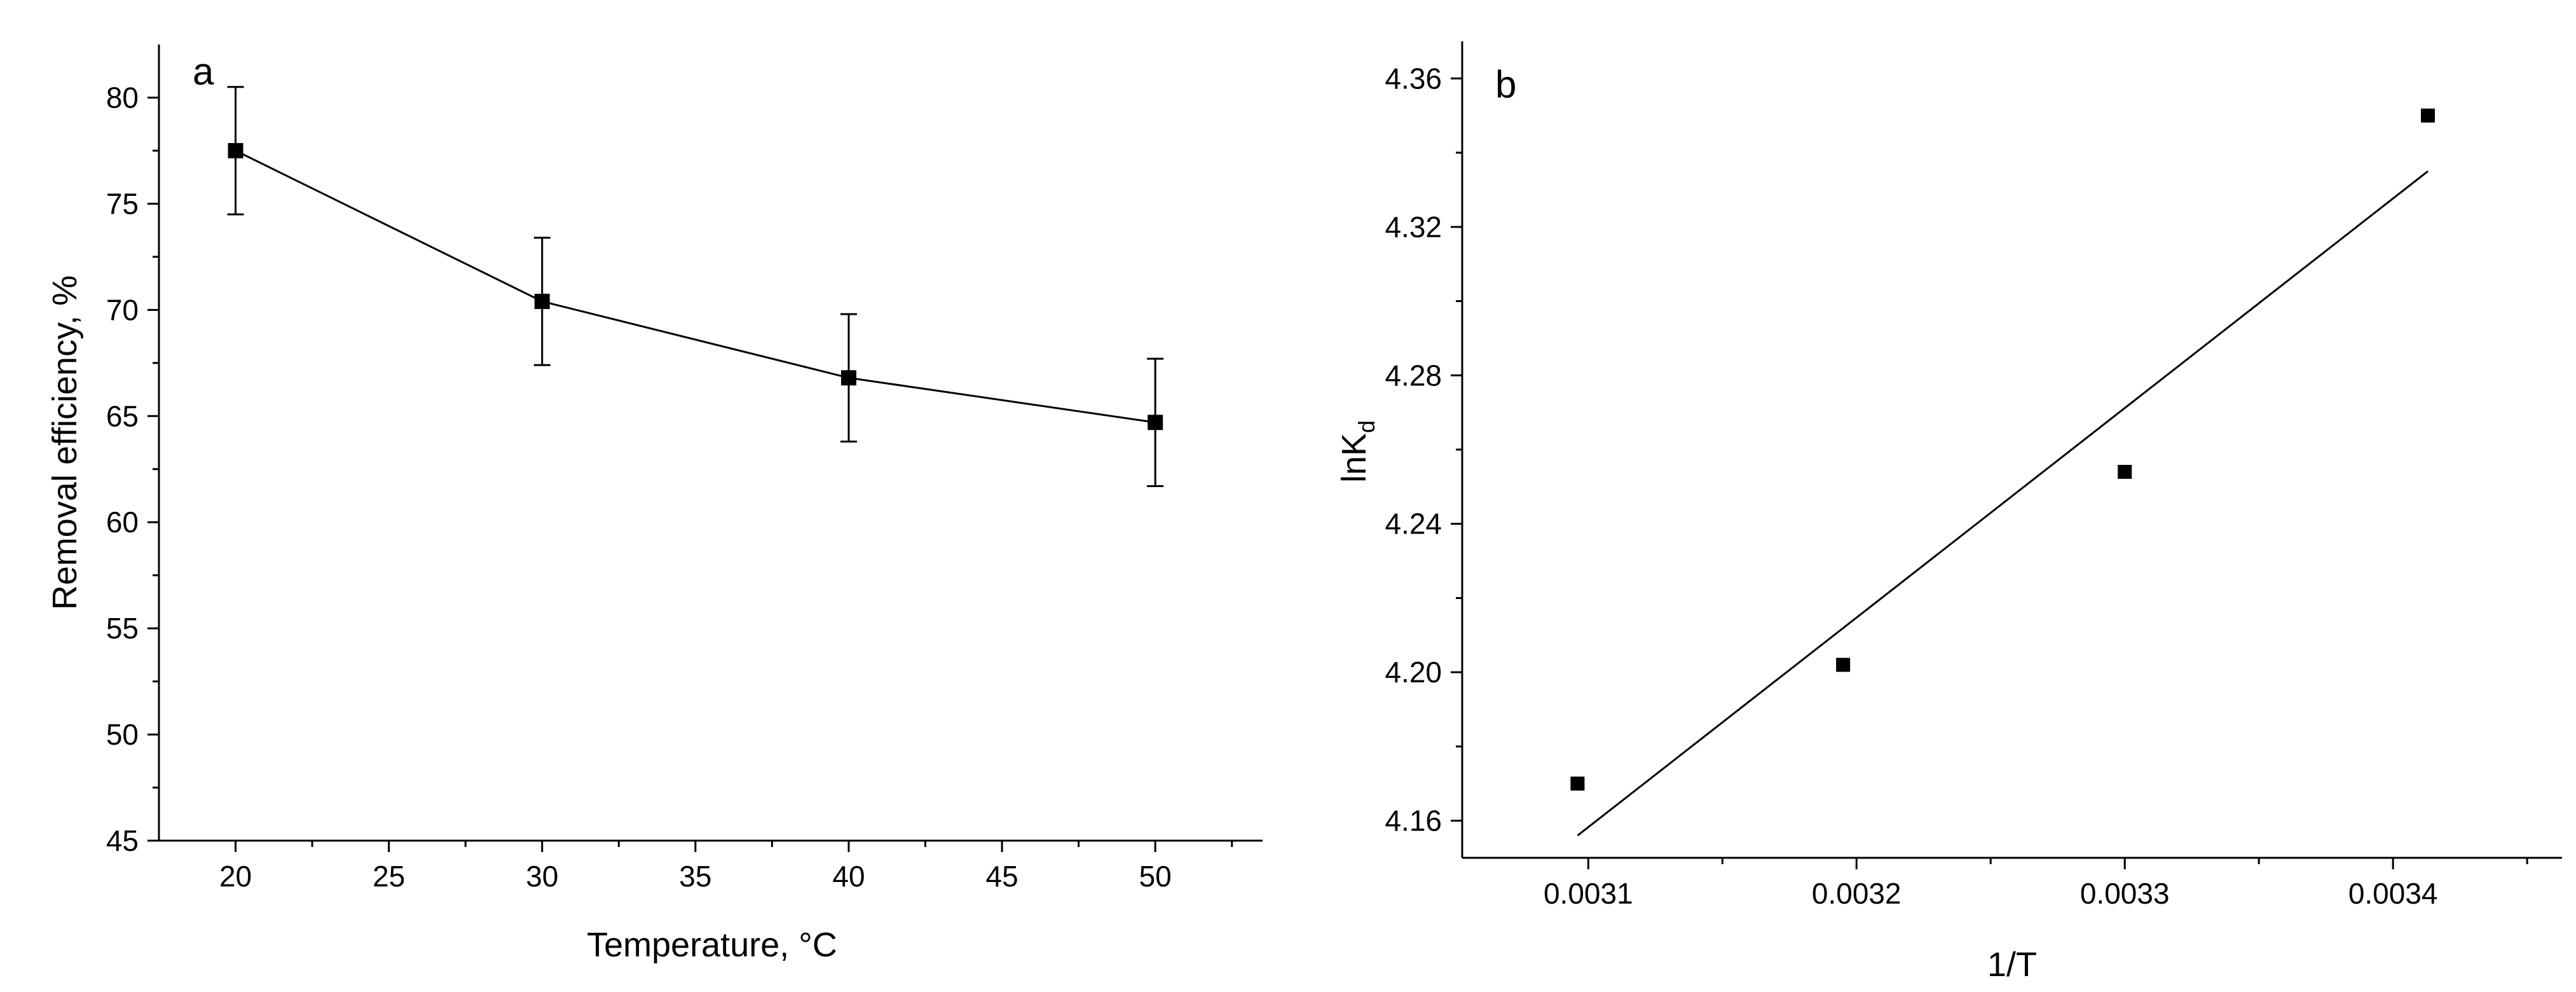 Image resolution: width=2576 pixels, height=992 pixels. What do you see at coordinates (122, 628) in the screenshot?
I see `panel-a-y-tick-label: 55` at bounding box center [122, 628].